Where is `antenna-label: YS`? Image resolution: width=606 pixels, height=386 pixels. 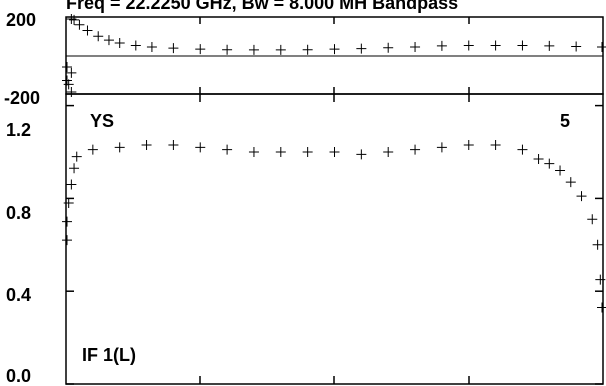 antenna-label: YS is located at coordinates (102, 121).